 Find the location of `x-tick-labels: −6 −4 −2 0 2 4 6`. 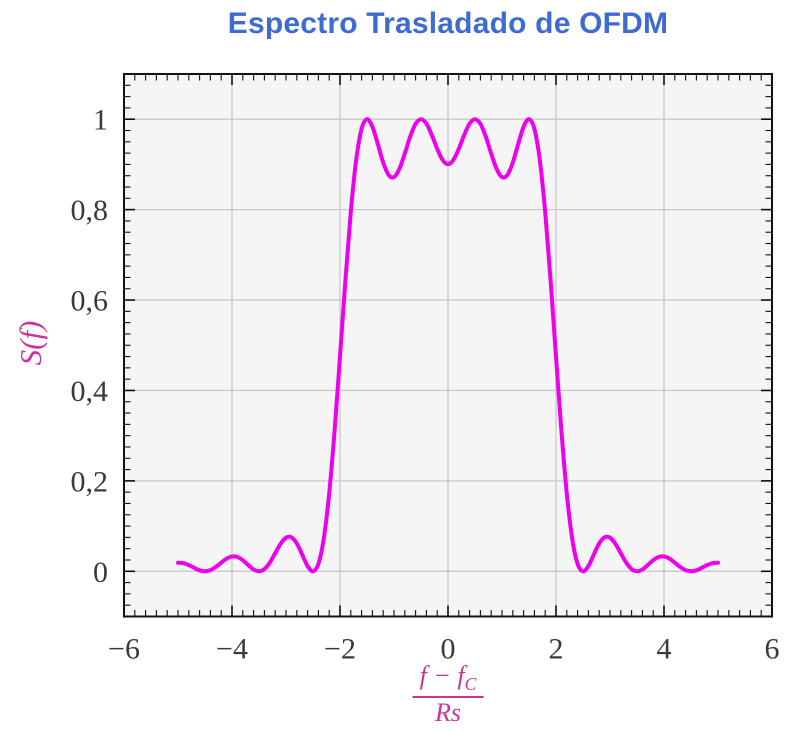

x-tick-labels: −6 −4 −2 0 2 4 6 is located at coordinates (443, 649).